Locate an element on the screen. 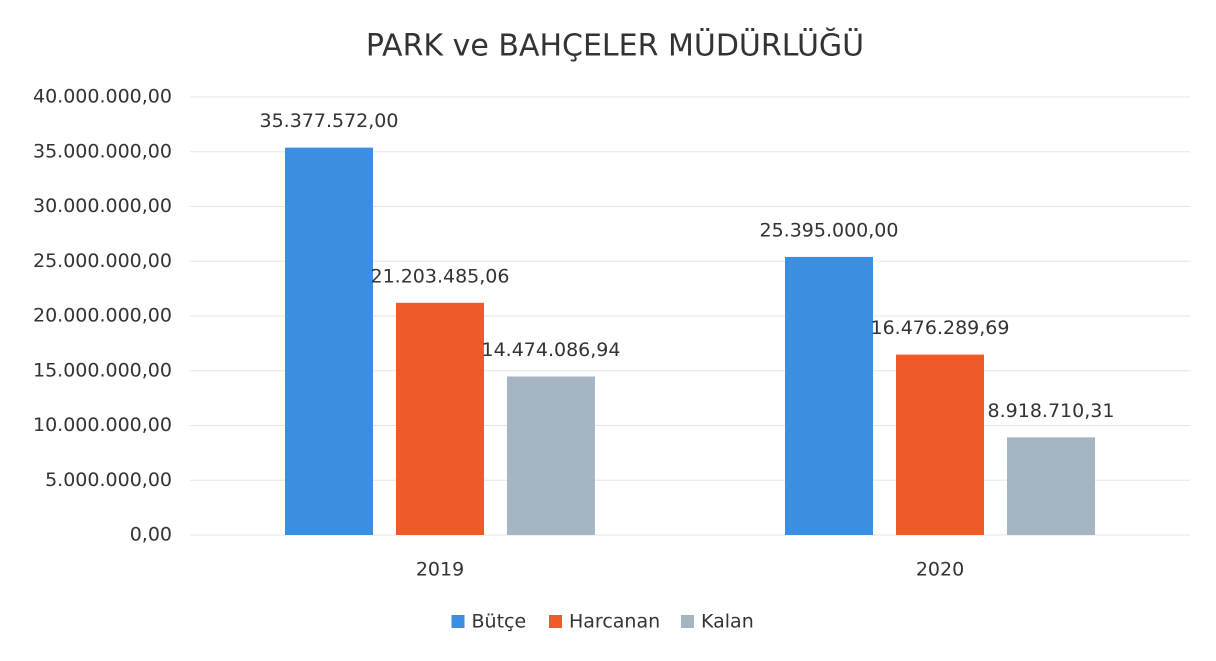 This screenshot has height=661, width=1216. y-tick-label: 40.000.000,00 is located at coordinates (102, 97).